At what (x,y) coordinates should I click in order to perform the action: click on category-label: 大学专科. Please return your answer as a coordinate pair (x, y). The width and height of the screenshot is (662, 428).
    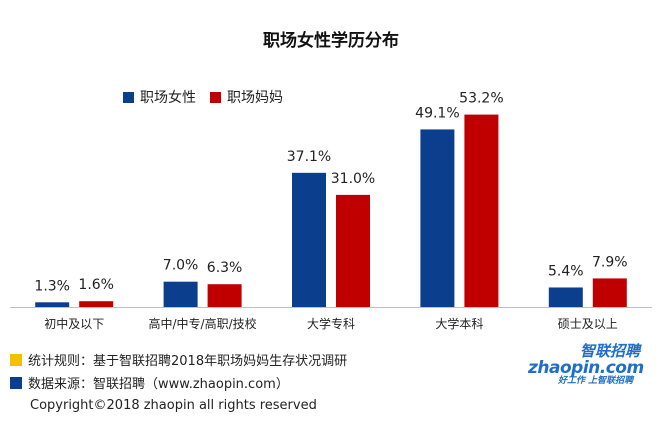
    Looking at the image, I should click on (331, 323).